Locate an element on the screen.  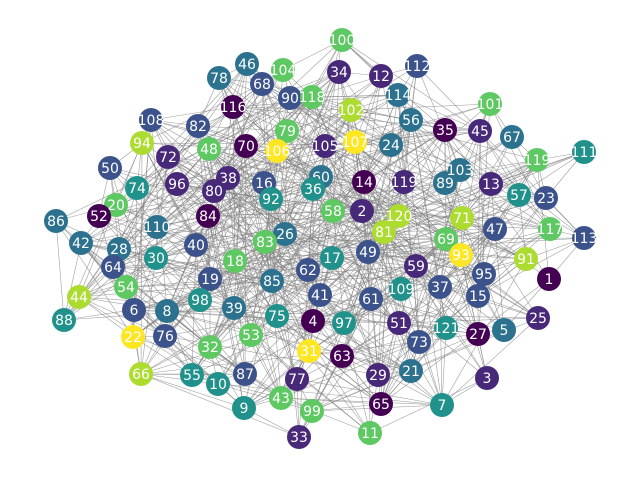
node-label: 107 is located at coordinates (355, 143).